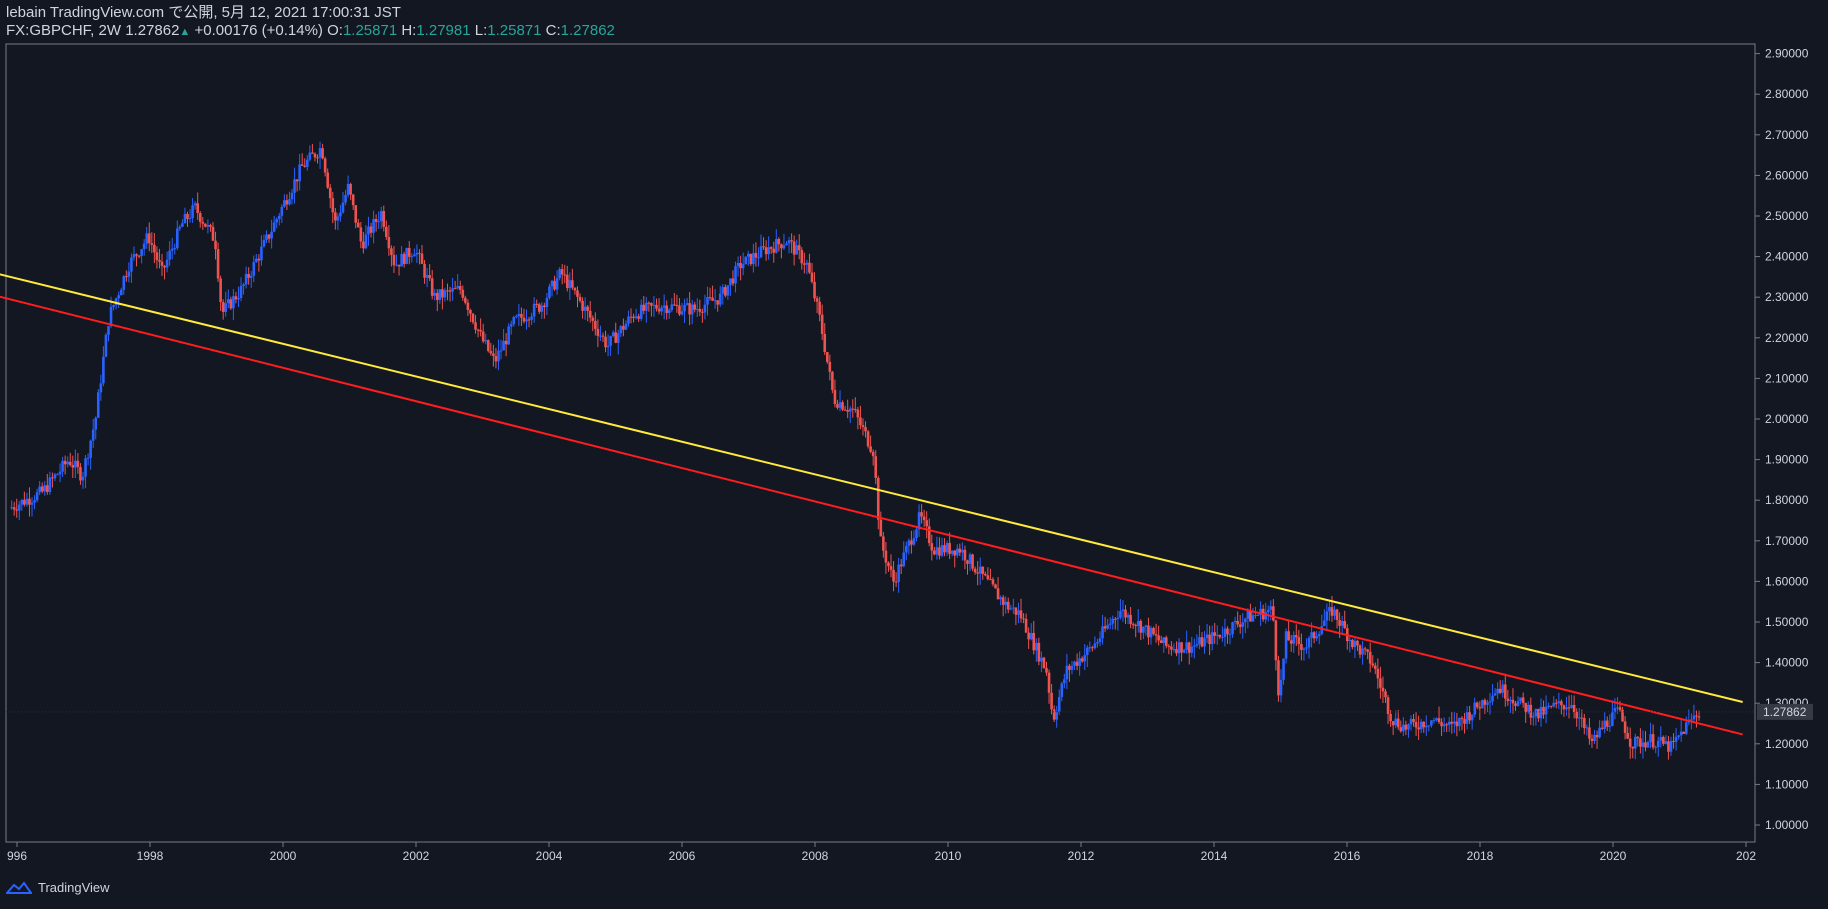 The image size is (1828, 909). What do you see at coordinates (1347, 856) in the screenshot?
I see `x-tick-label: 2016` at bounding box center [1347, 856].